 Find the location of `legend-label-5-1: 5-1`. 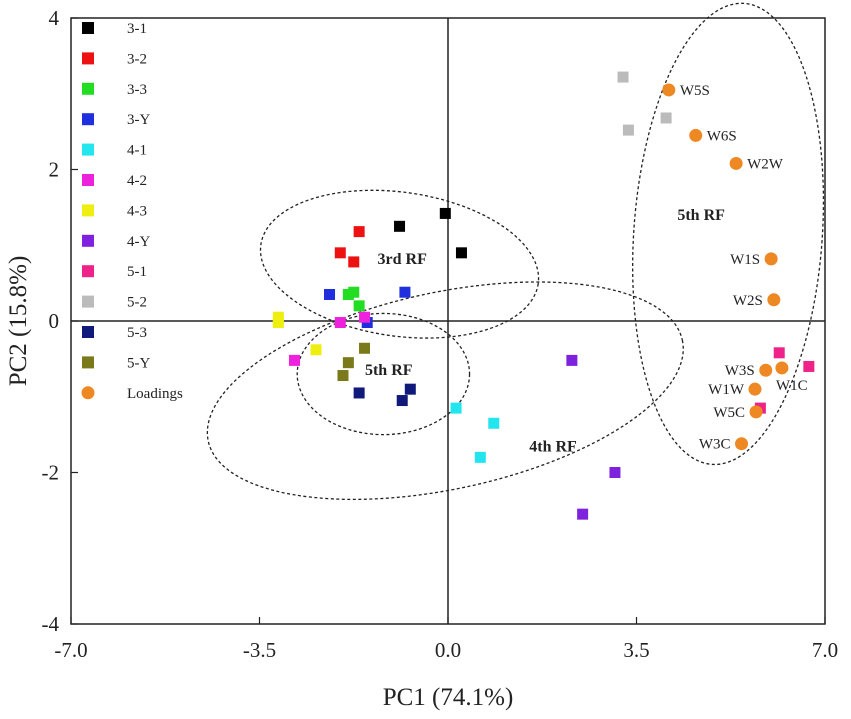

legend-label-5-1: 5-1 is located at coordinates (137, 272).